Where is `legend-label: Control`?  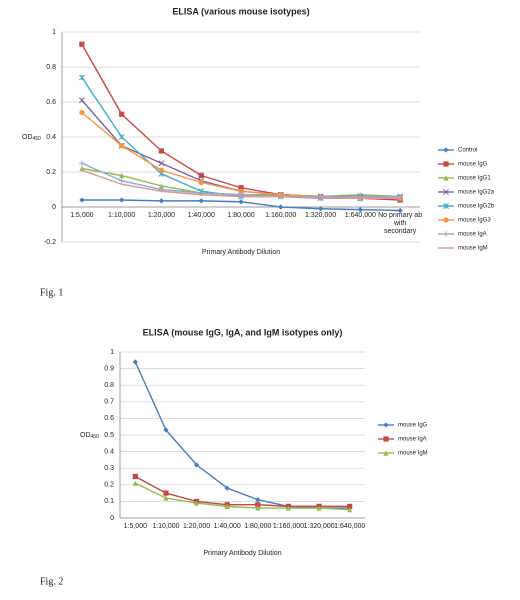
legend-label: Control is located at coordinates (467, 151).